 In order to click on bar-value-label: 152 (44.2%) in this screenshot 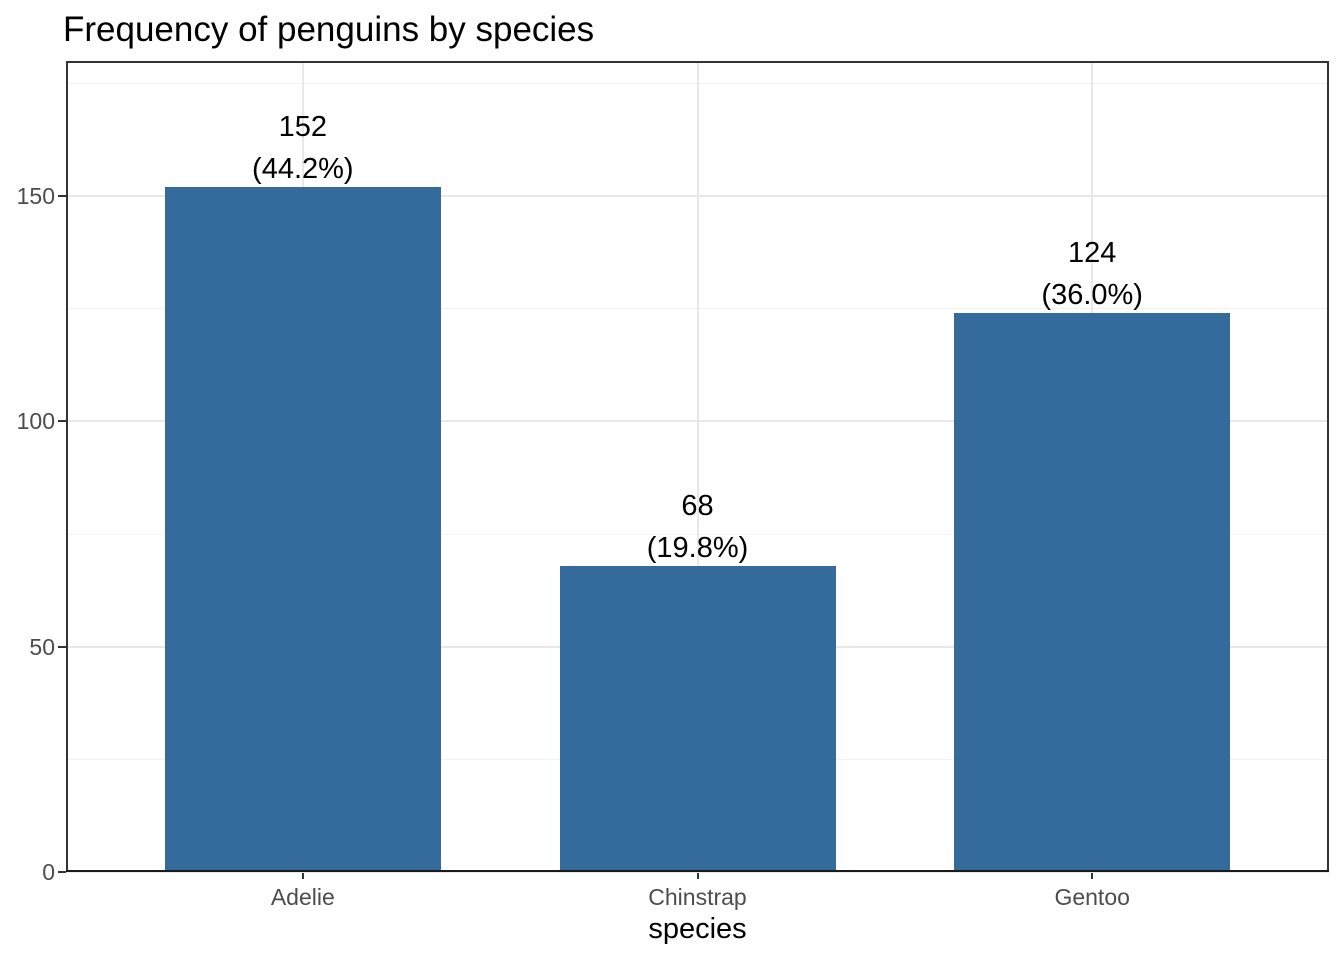, I will do `click(303, 148)`.